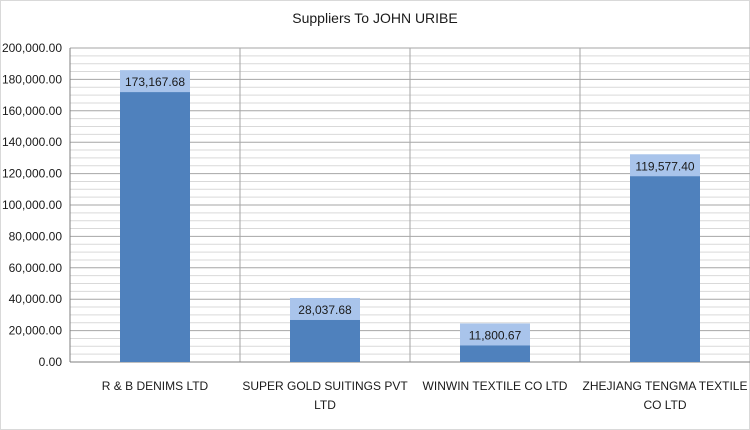 This screenshot has width=750, height=430. What do you see at coordinates (36, 331) in the screenshot?
I see `y-tick-label: 20,000.00` at bounding box center [36, 331].